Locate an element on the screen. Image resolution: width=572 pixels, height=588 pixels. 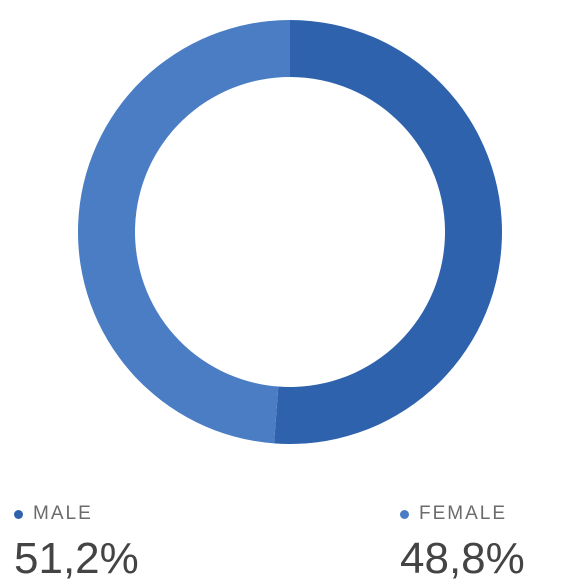
legend-label-female: FEMALE is located at coordinates (463, 513).